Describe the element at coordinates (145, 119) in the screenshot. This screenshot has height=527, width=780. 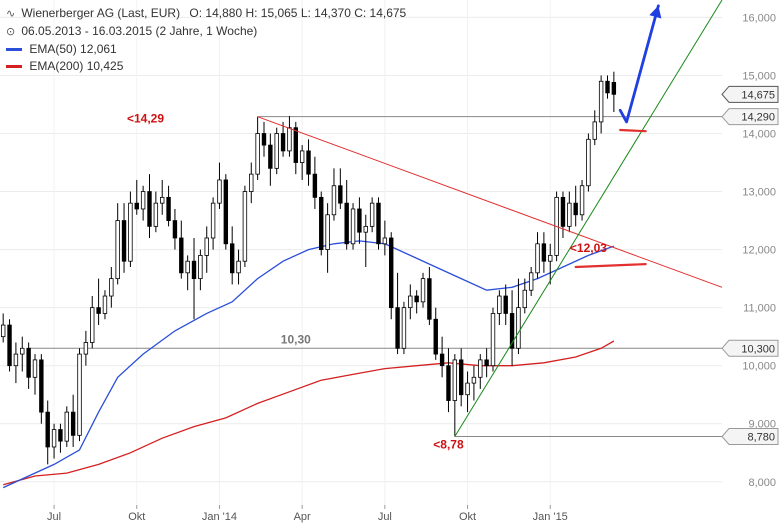
I see `annotation-label: <14,29` at that location.